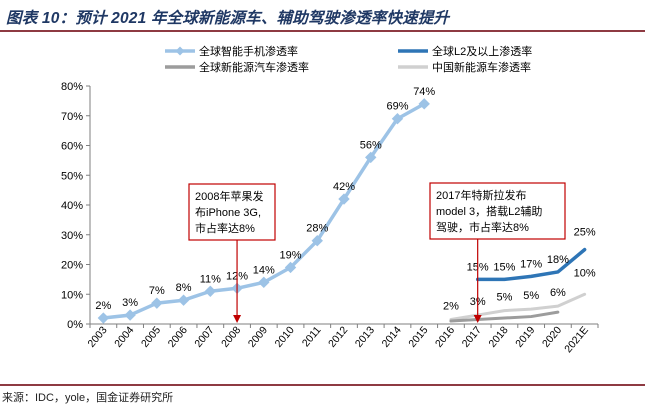 Image resolution: width=645 pixels, height=405 pixels. What do you see at coordinates (371, 145) in the screenshot?
I see `data-label: 56%` at bounding box center [371, 145].